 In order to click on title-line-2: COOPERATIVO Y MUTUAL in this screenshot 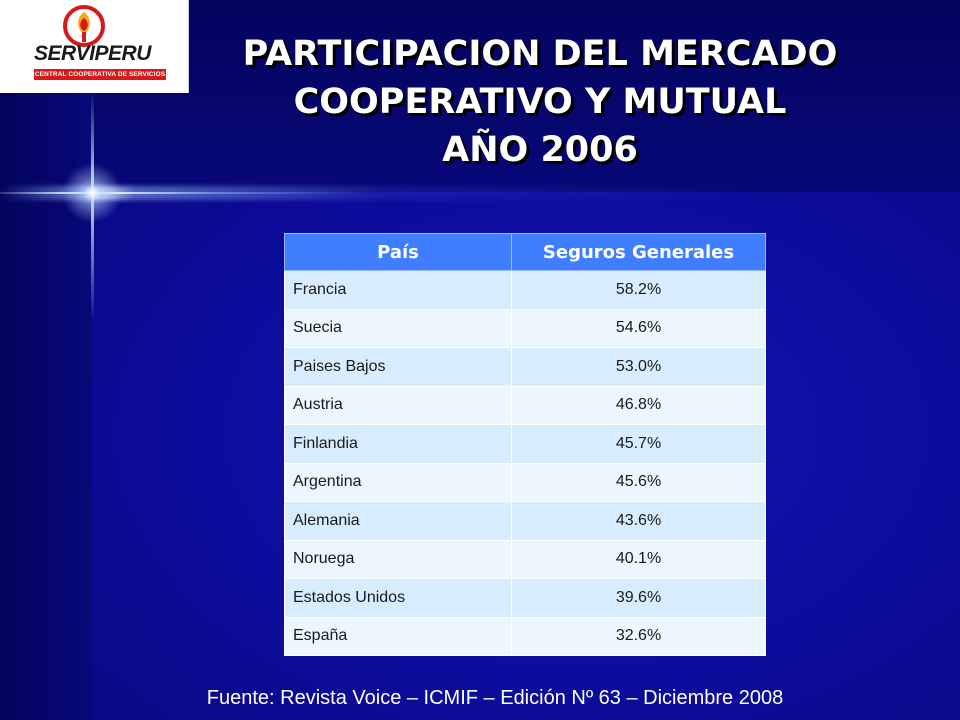, I will do `click(540, 102)`.